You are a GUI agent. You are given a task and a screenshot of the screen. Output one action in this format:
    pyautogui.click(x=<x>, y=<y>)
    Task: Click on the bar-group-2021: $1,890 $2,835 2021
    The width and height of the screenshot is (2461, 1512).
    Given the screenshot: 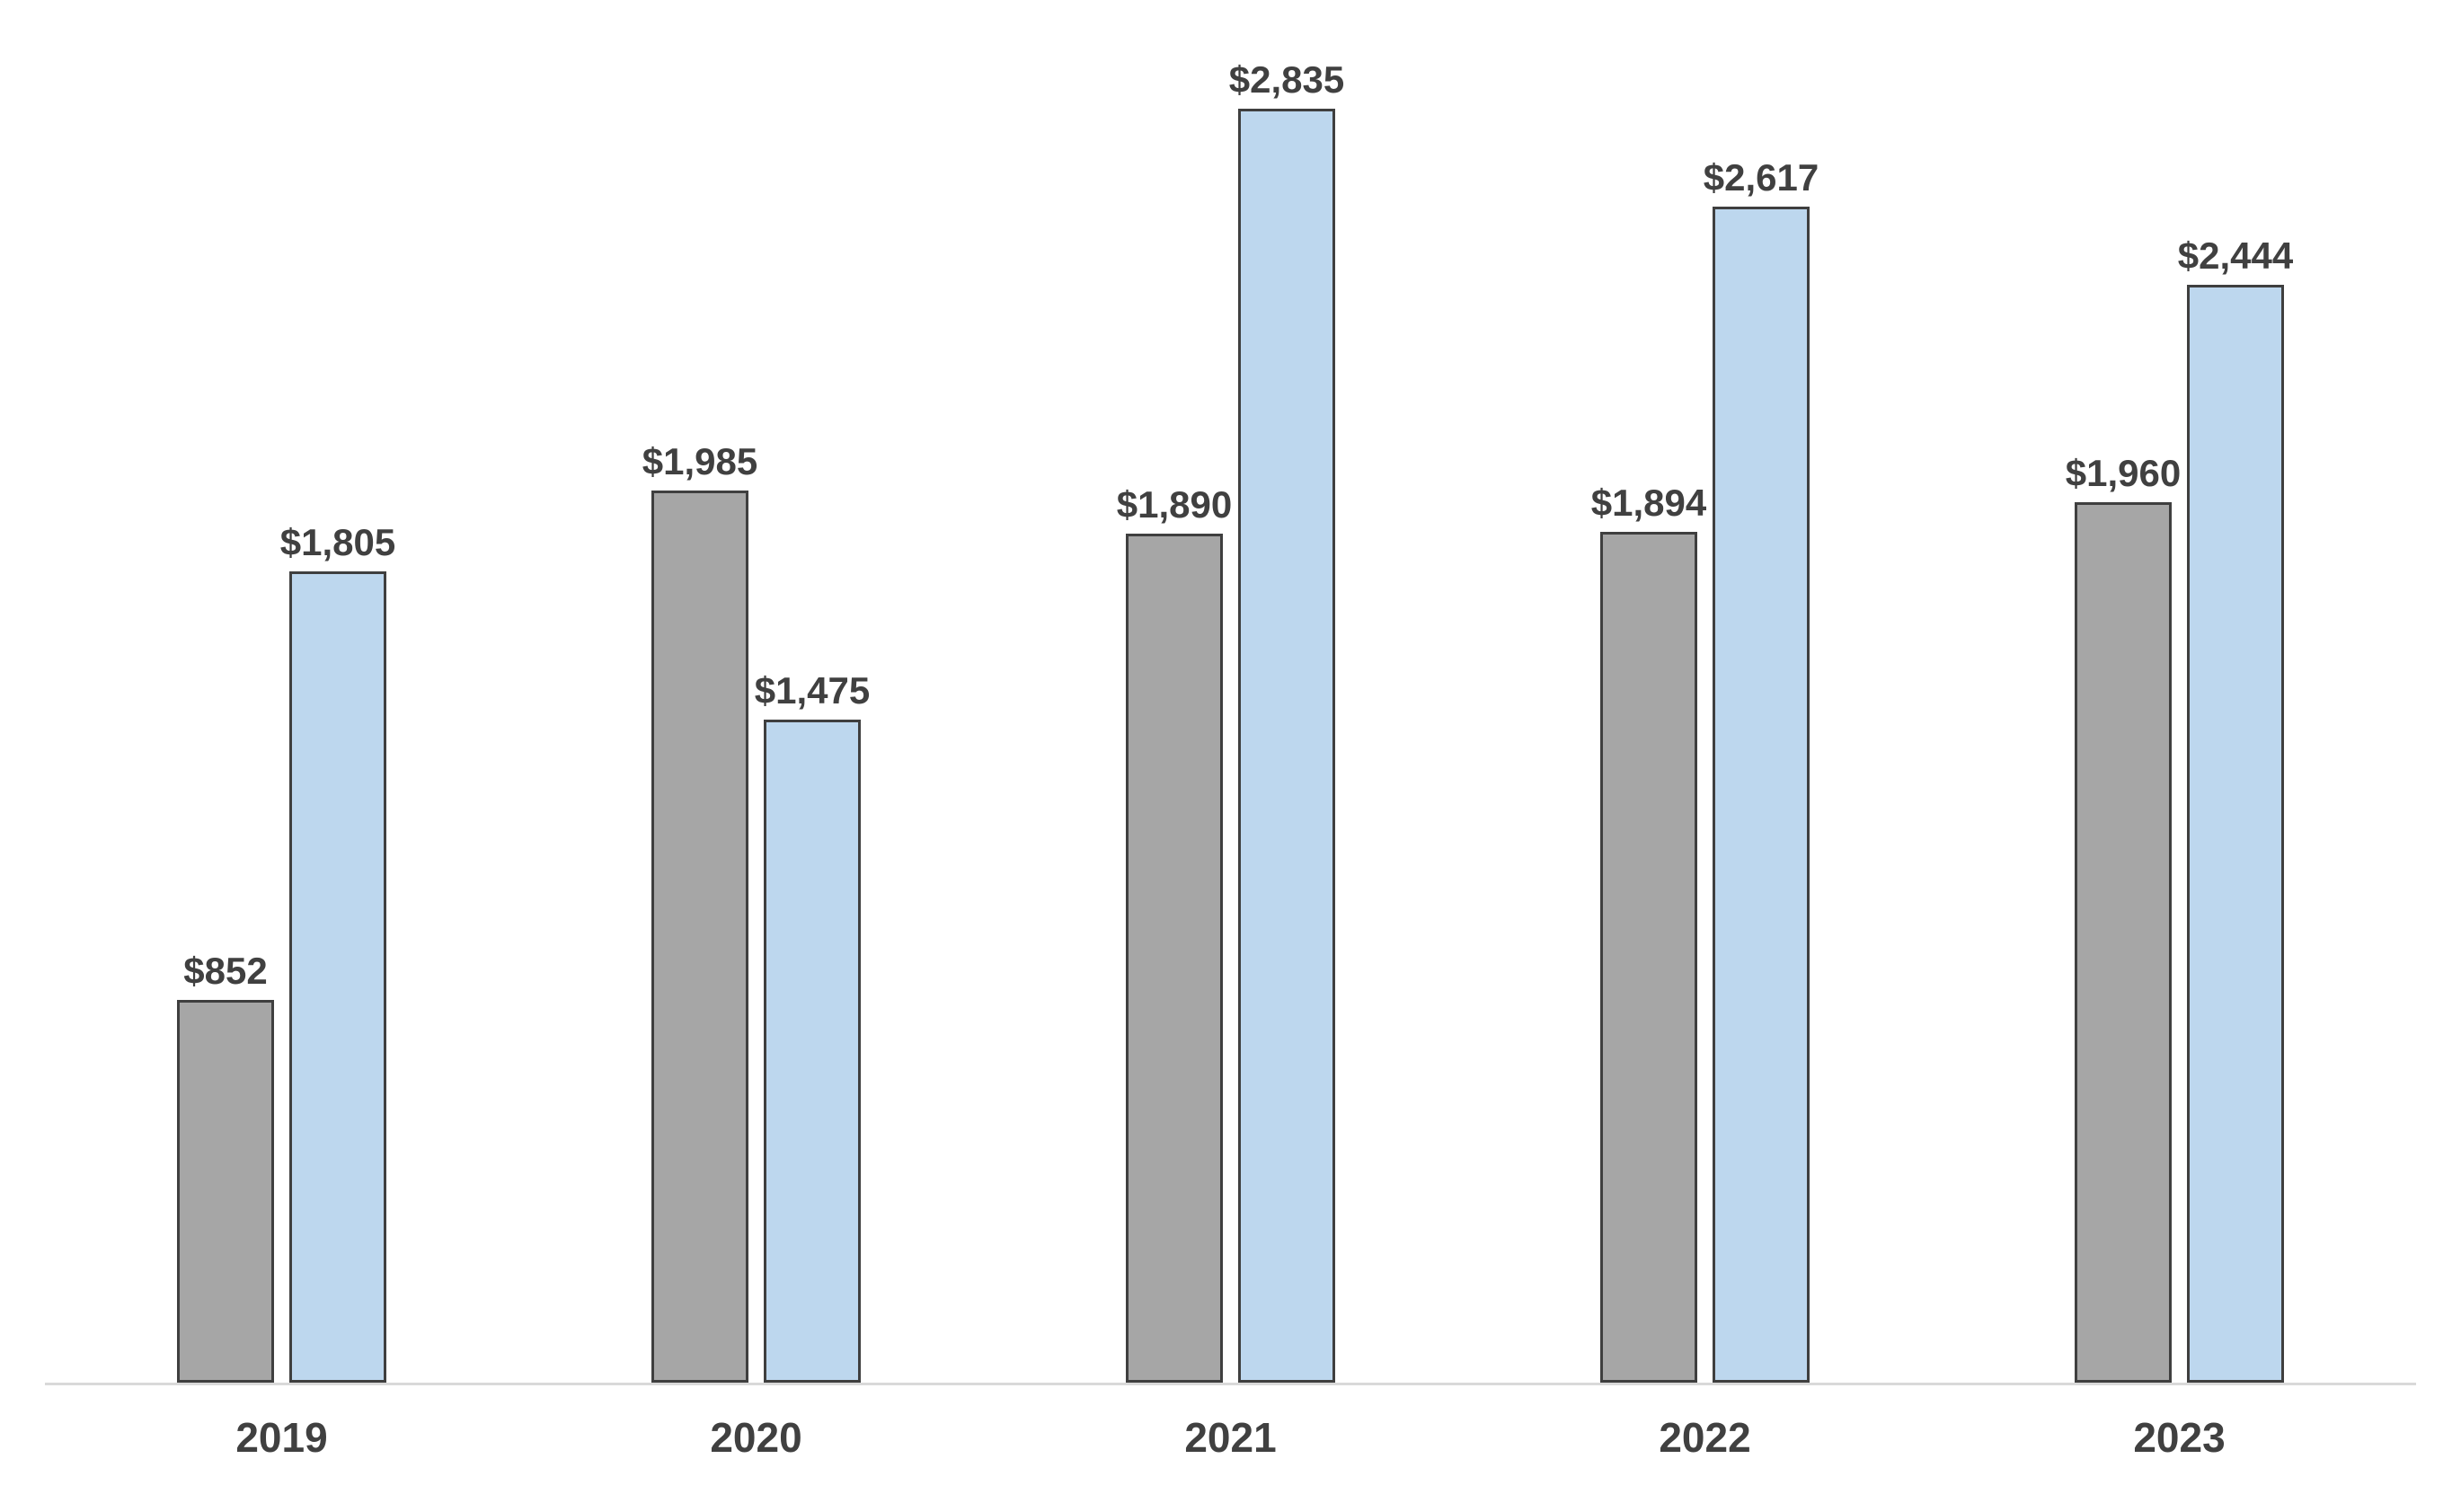 What is the action you would take?
    pyautogui.click(x=1230, y=730)
    